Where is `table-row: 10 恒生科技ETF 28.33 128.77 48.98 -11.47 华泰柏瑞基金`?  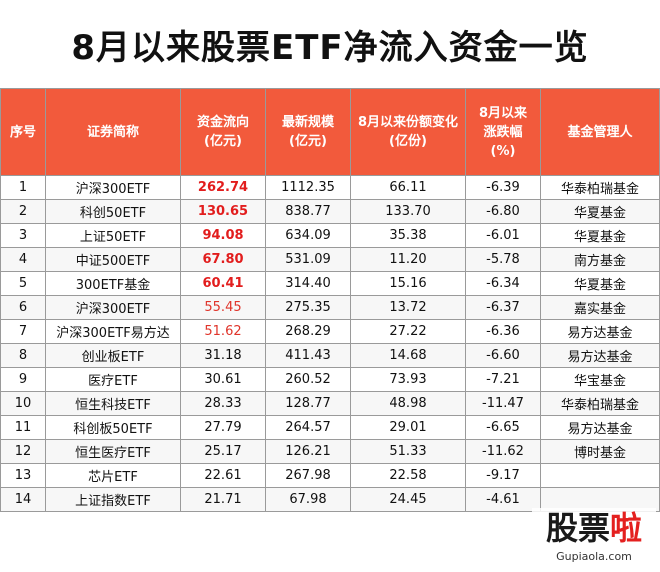
table-row: 10 恒生科技ETF 28.33 128.77 48.98 -11.47 华泰柏瑞基金 is located at coordinates (330, 403).